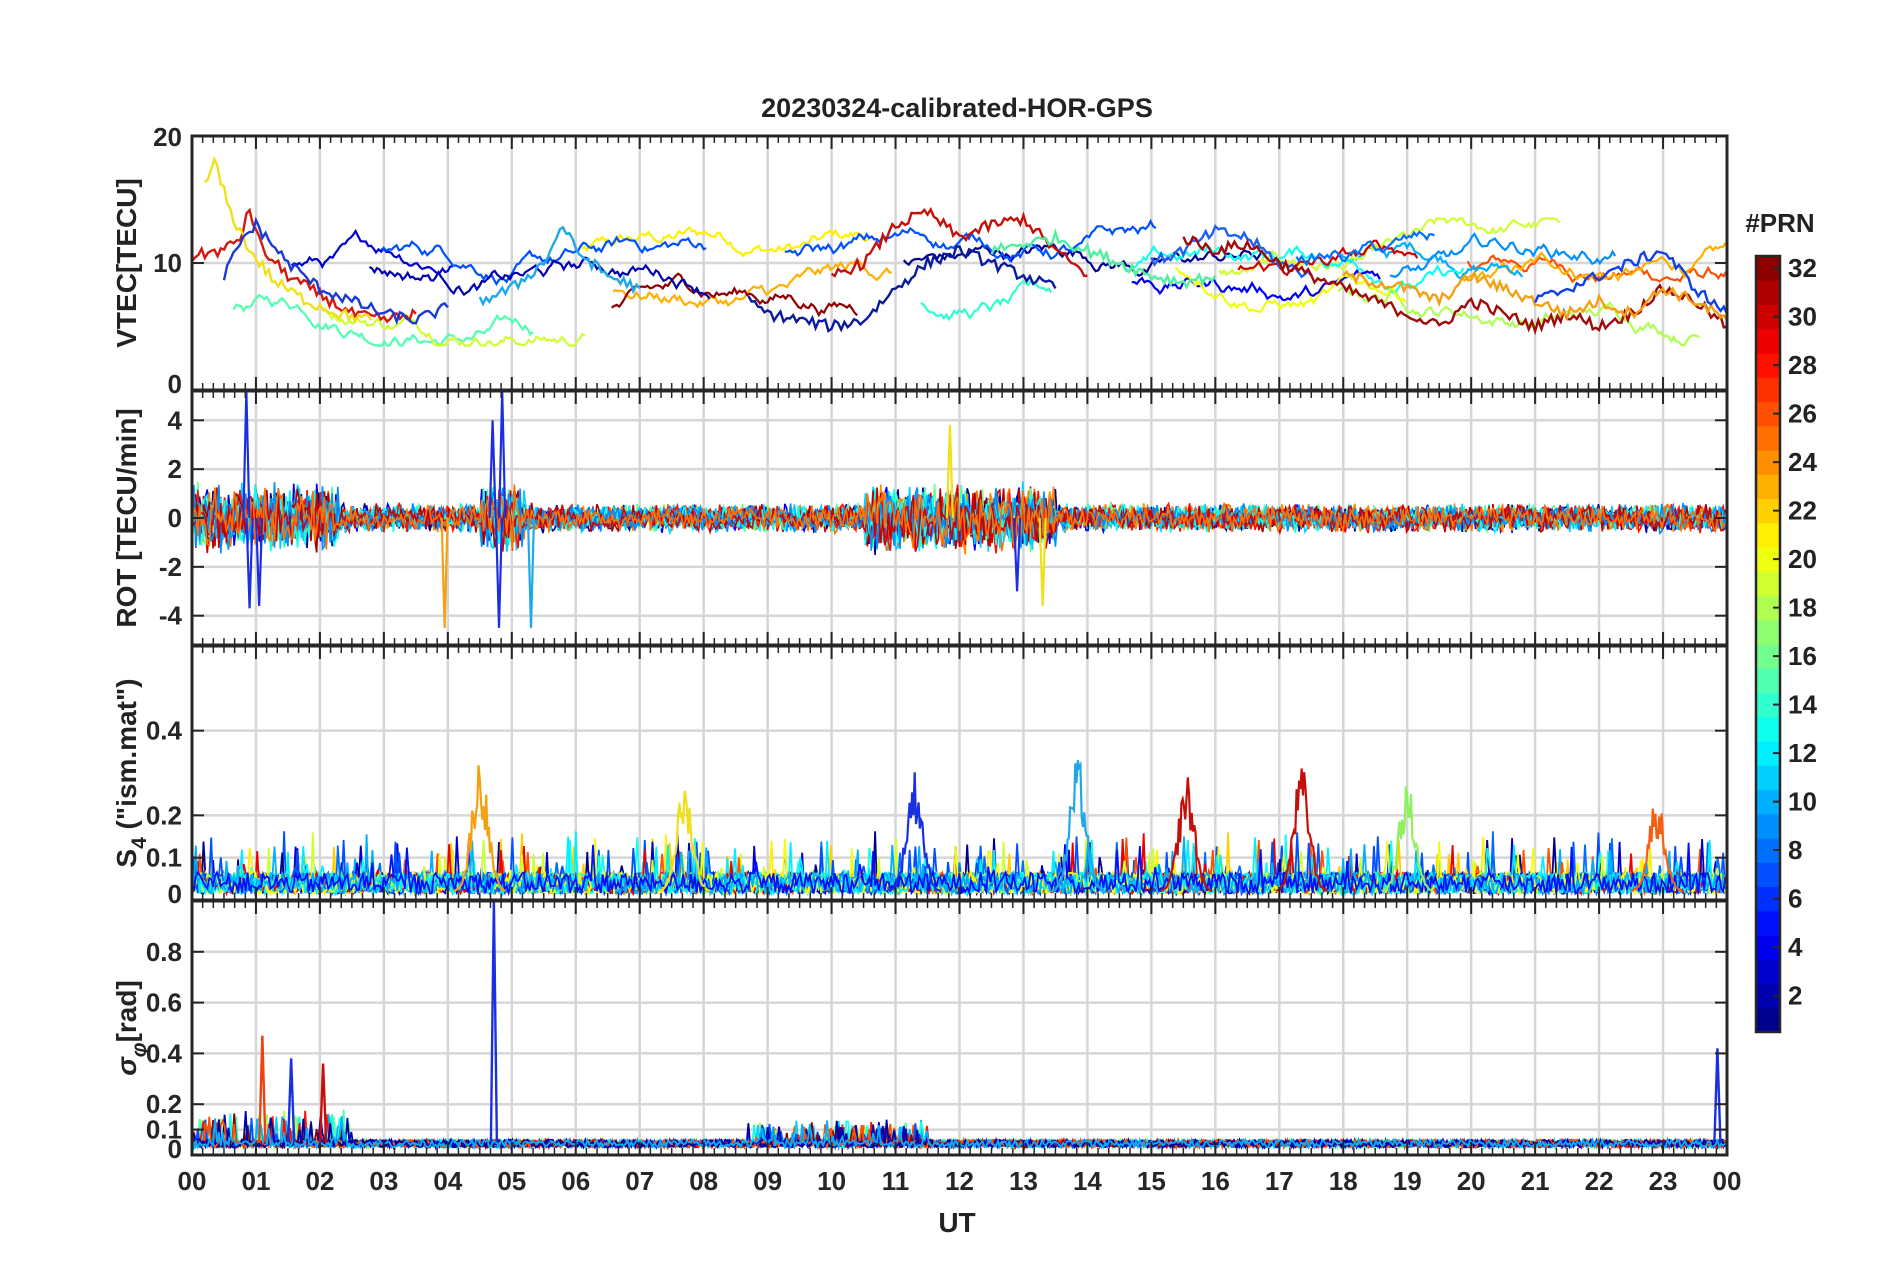 This screenshot has height=1272, width=1902. Describe the element at coordinates (1471, 1181) in the screenshot. I see `x-tick-label: 20` at that location.